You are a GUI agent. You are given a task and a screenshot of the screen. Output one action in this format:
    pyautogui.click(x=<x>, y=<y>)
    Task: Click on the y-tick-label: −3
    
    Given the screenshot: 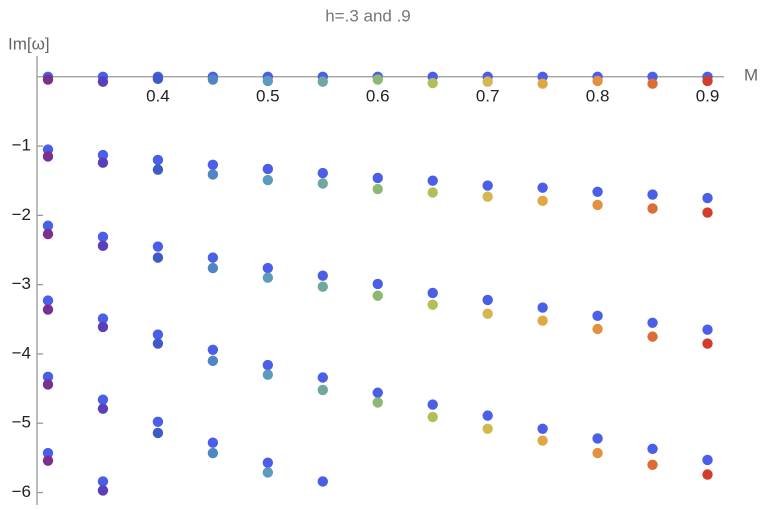 What is the action you would take?
    pyautogui.click(x=21, y=283)
    